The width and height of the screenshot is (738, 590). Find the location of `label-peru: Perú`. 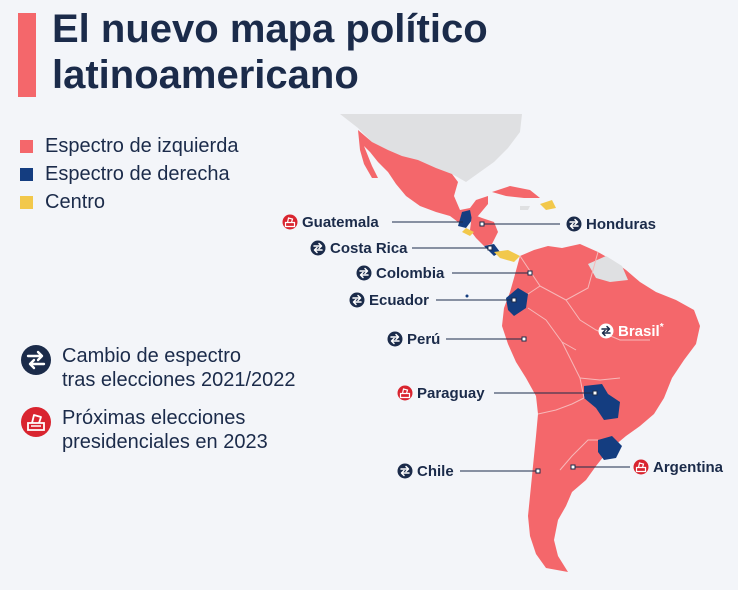

label-peru: Perú is located at coordinates (423, 339).